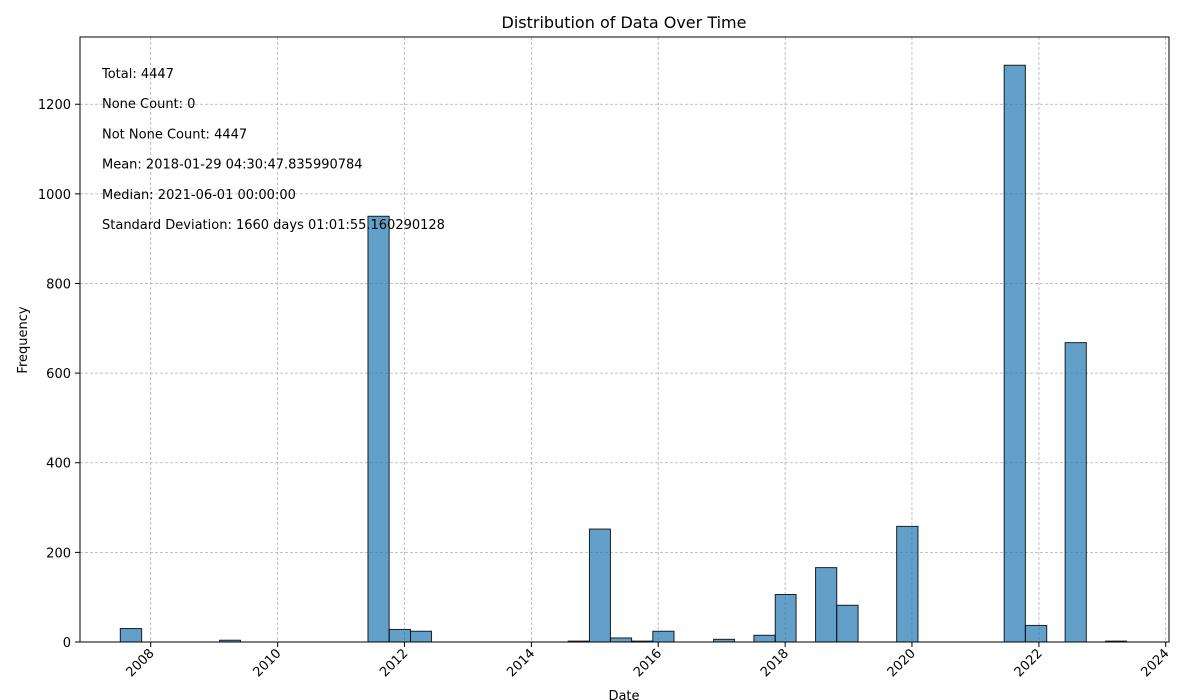  Describe the element at coordinates (58, 464) in the screenshot. I see `y-tick-label: 400` at that location.